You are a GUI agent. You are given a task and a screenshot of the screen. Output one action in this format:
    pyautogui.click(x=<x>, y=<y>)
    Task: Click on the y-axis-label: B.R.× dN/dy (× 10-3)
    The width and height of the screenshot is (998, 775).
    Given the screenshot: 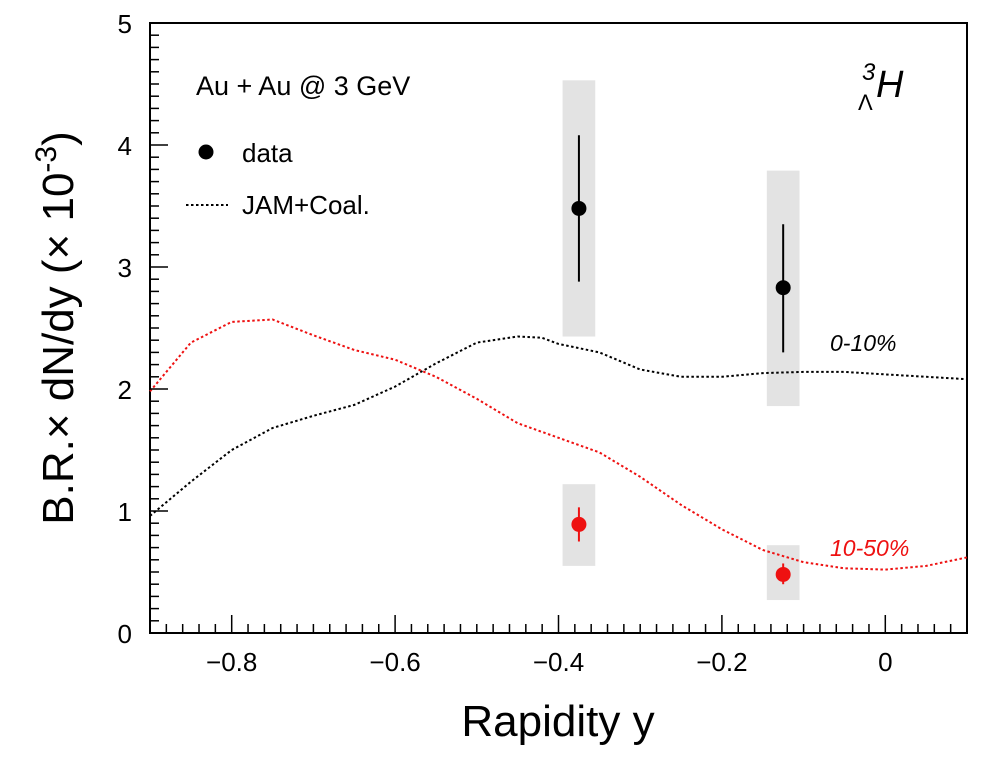 What is the action you would take?
    pyautogui.click(x=56, y=328)
    